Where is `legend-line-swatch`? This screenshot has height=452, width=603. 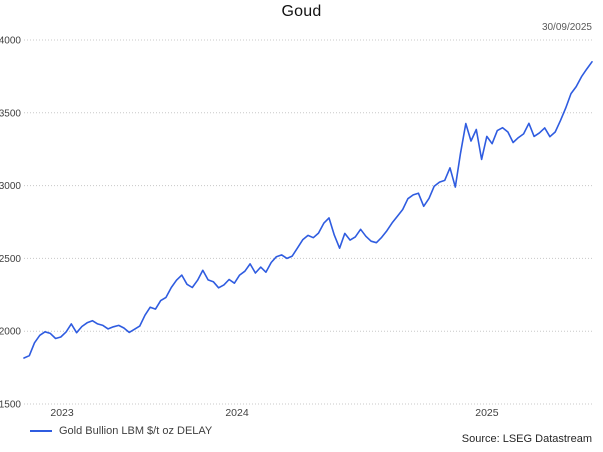
legend-line-swatch is located at coordinates (41, 431).